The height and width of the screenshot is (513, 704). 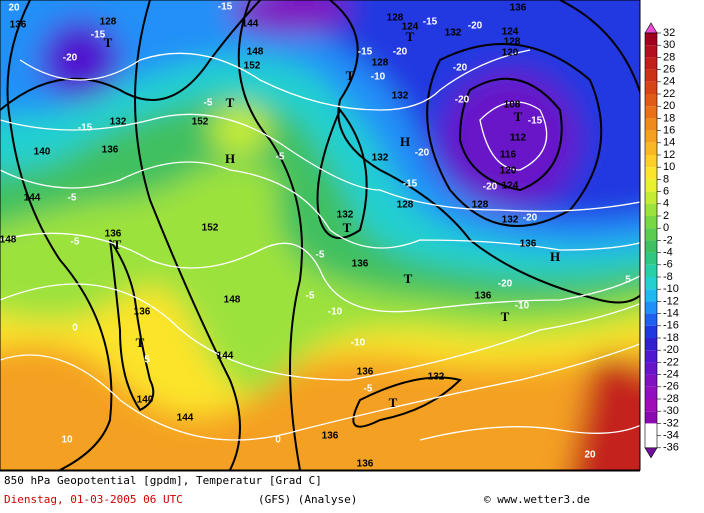 What do you see at coordinates (669, 33) in the screenshot?
I see `colorbar-tick-label: 32` at bounding box center [669, 33].